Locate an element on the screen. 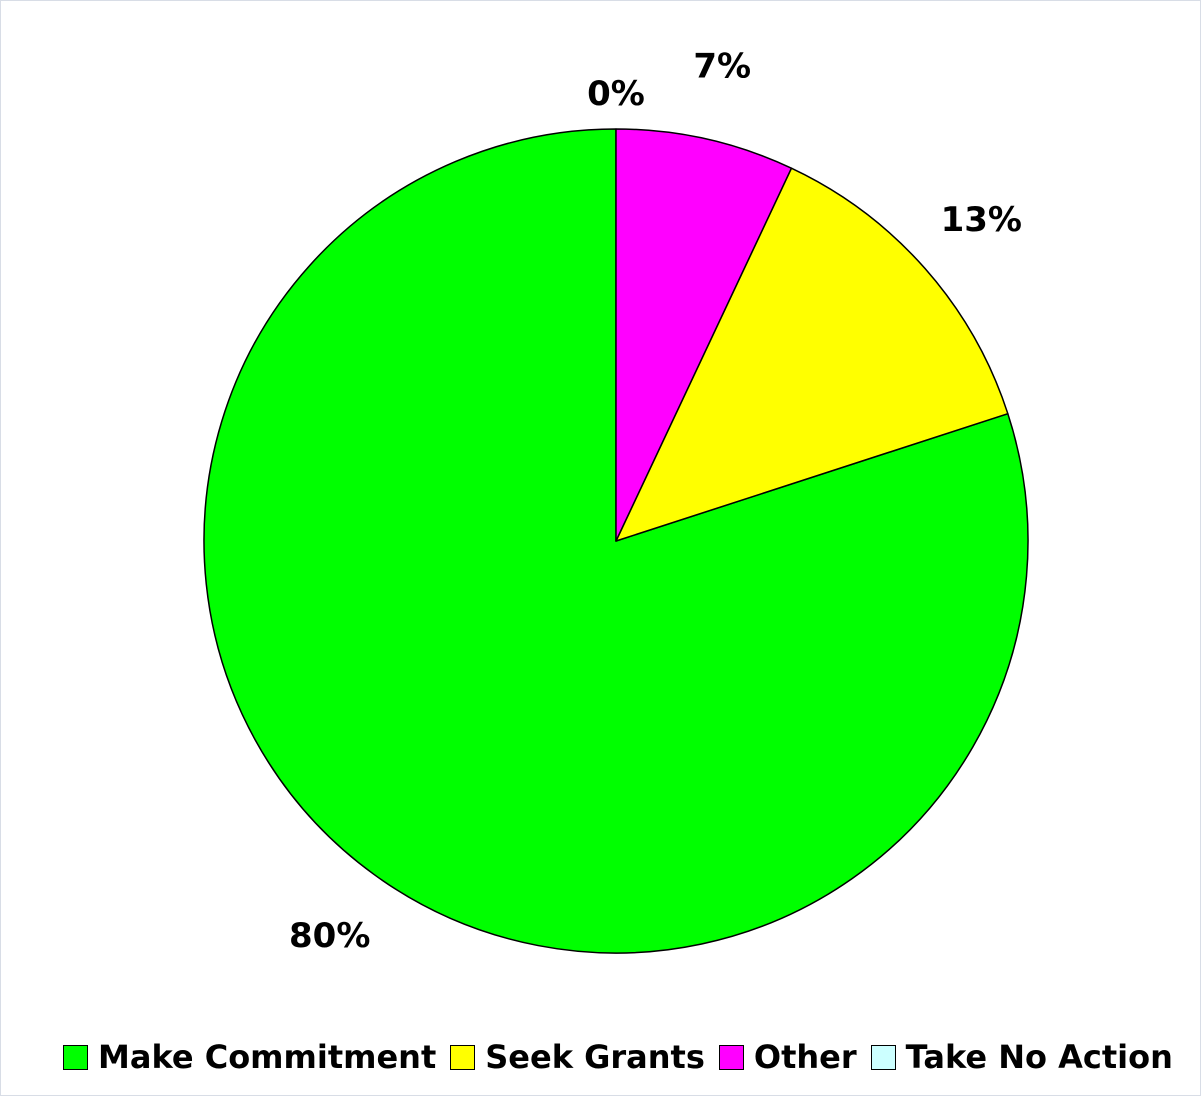 The height and width of the screenshot is (1096, 1201). legend-label-seek-grants: Seek Grants is located at coordinates (595, 1057).